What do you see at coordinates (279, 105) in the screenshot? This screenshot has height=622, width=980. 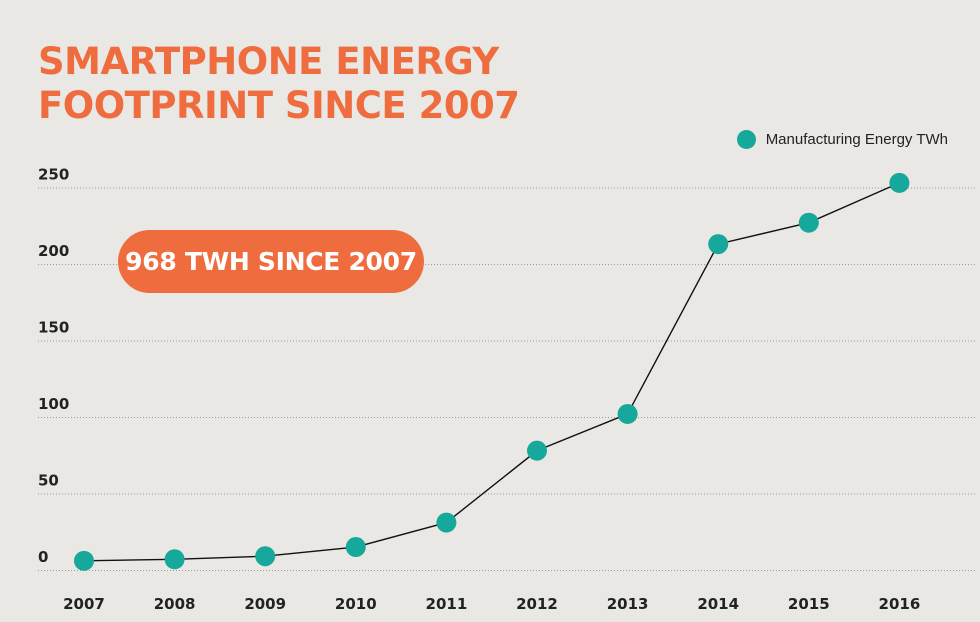 I see `chart-title-line-2: FOOTPRINT SINCE 2007` at bounding box center [279, 105].